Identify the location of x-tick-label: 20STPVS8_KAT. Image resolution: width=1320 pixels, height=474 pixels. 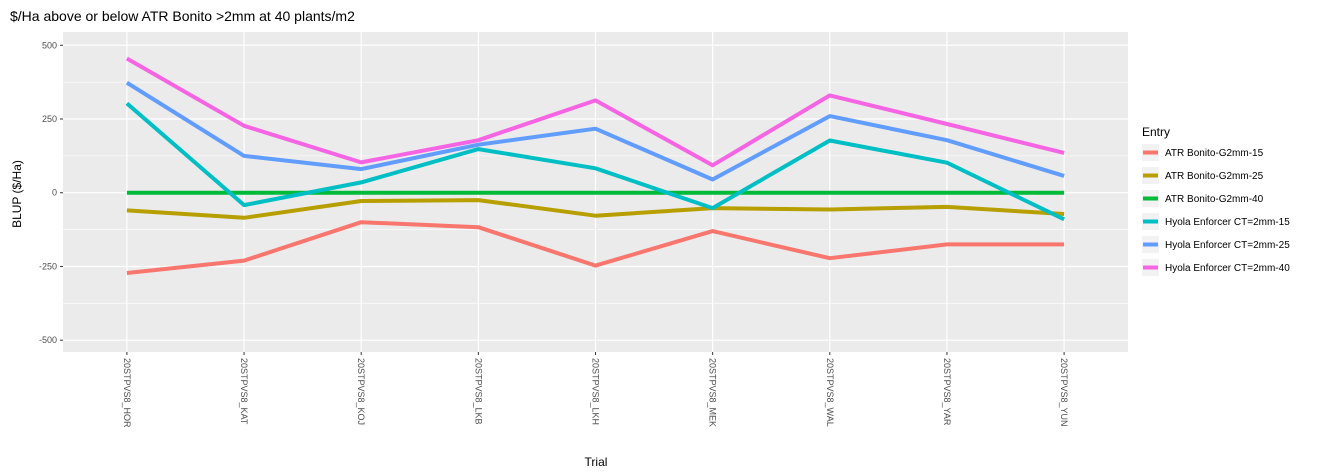
(244, 391).